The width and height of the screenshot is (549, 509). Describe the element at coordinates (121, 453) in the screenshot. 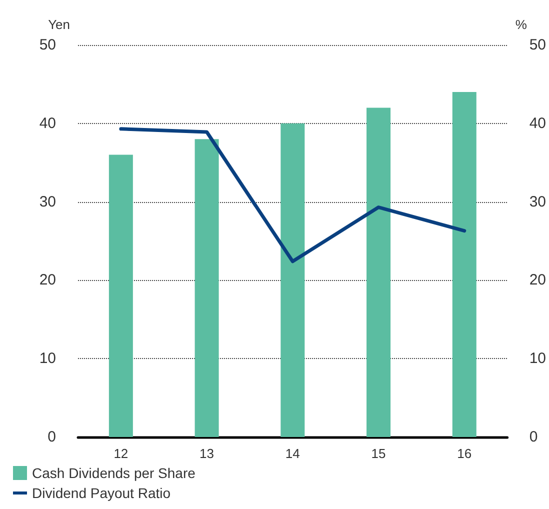

I see `x-tick-label: 12` at that location.